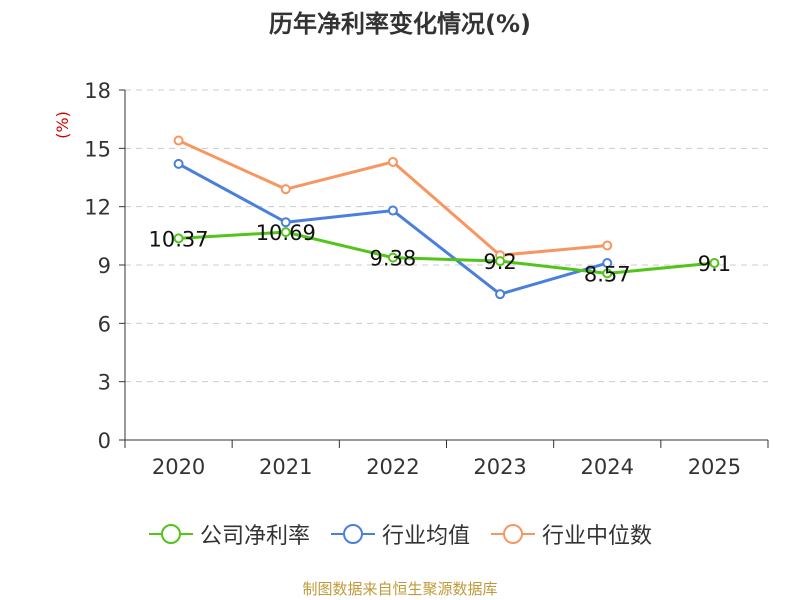 This screenshot has height=600, width=800. I want to click on y-tick-label: 12, so click(97, 208).